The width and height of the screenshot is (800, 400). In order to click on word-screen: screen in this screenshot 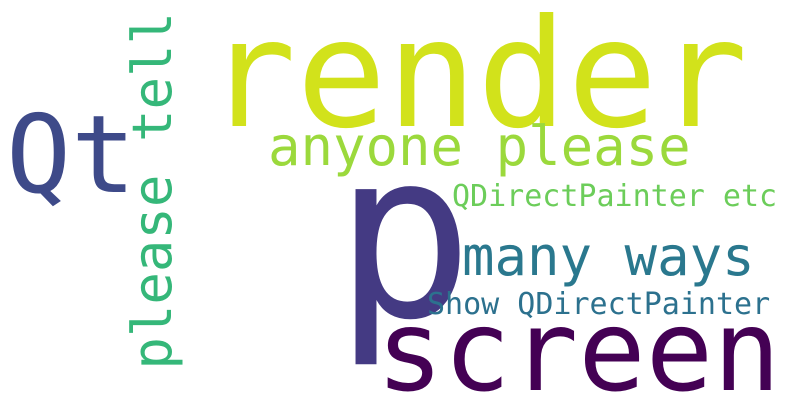, I will do `click(578, 343)`.